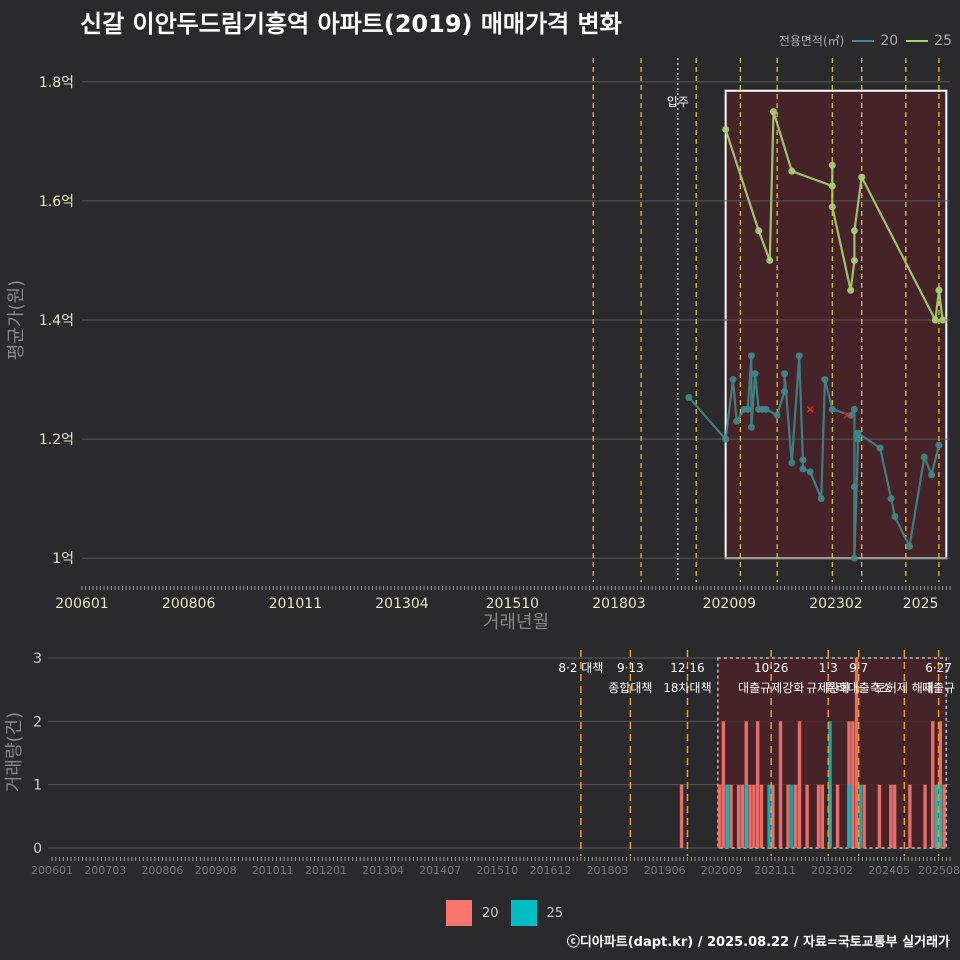 Image resolution: width=960 pixels, height=960 pixels. Describe the element at coordinates (295, 604) in the screenshot. I see `x-tick-label: 201011` at that location.